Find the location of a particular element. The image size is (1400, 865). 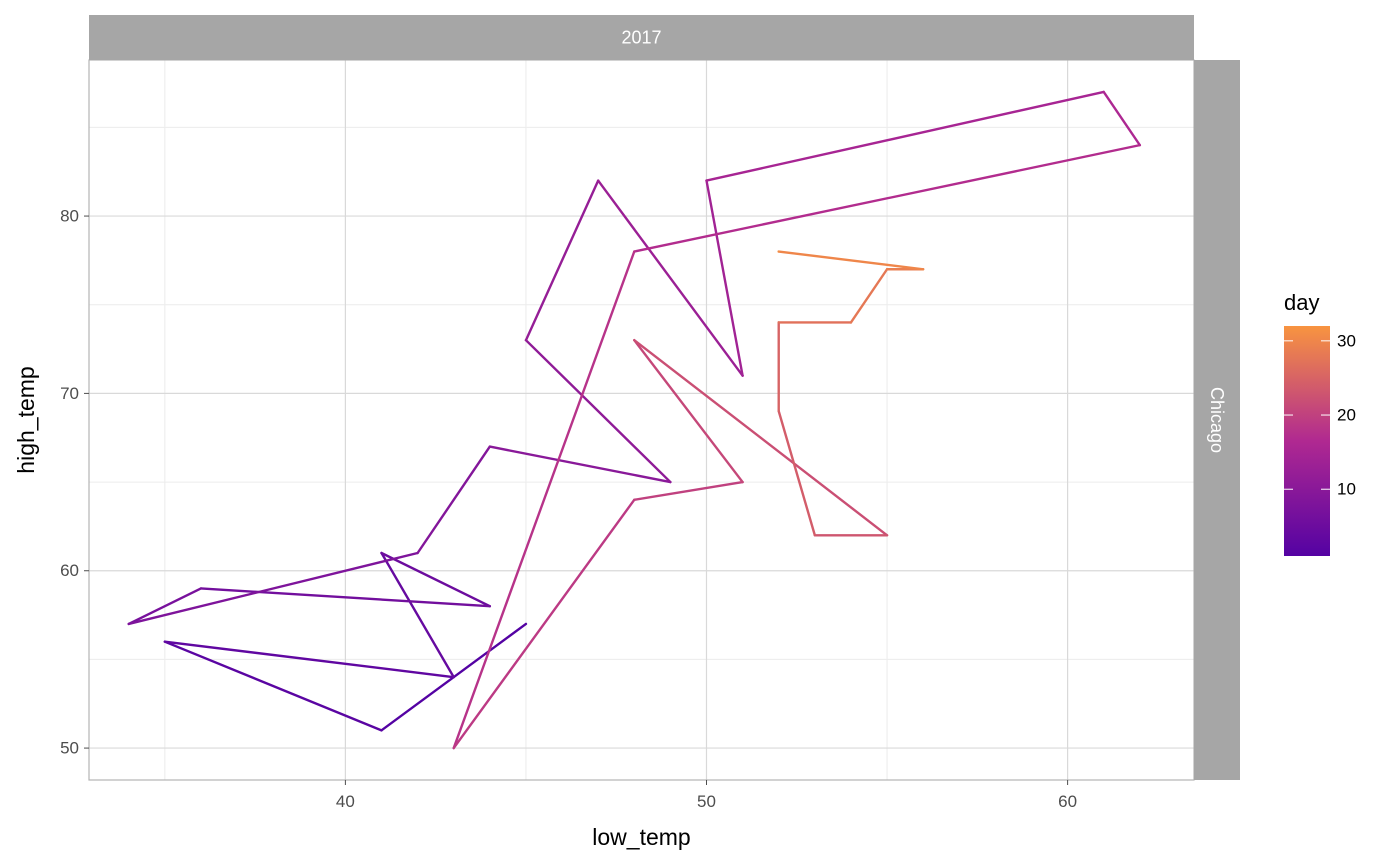

legend-ticks: 10 20 30 is located at coordinates (1320, 415).